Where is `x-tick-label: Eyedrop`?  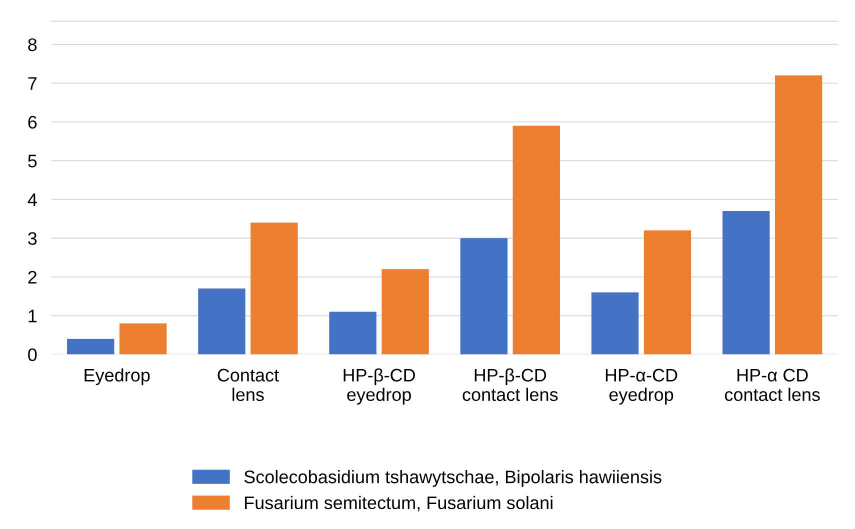
x-tick-label: Eyedrop is located at coordinates (117, 377).